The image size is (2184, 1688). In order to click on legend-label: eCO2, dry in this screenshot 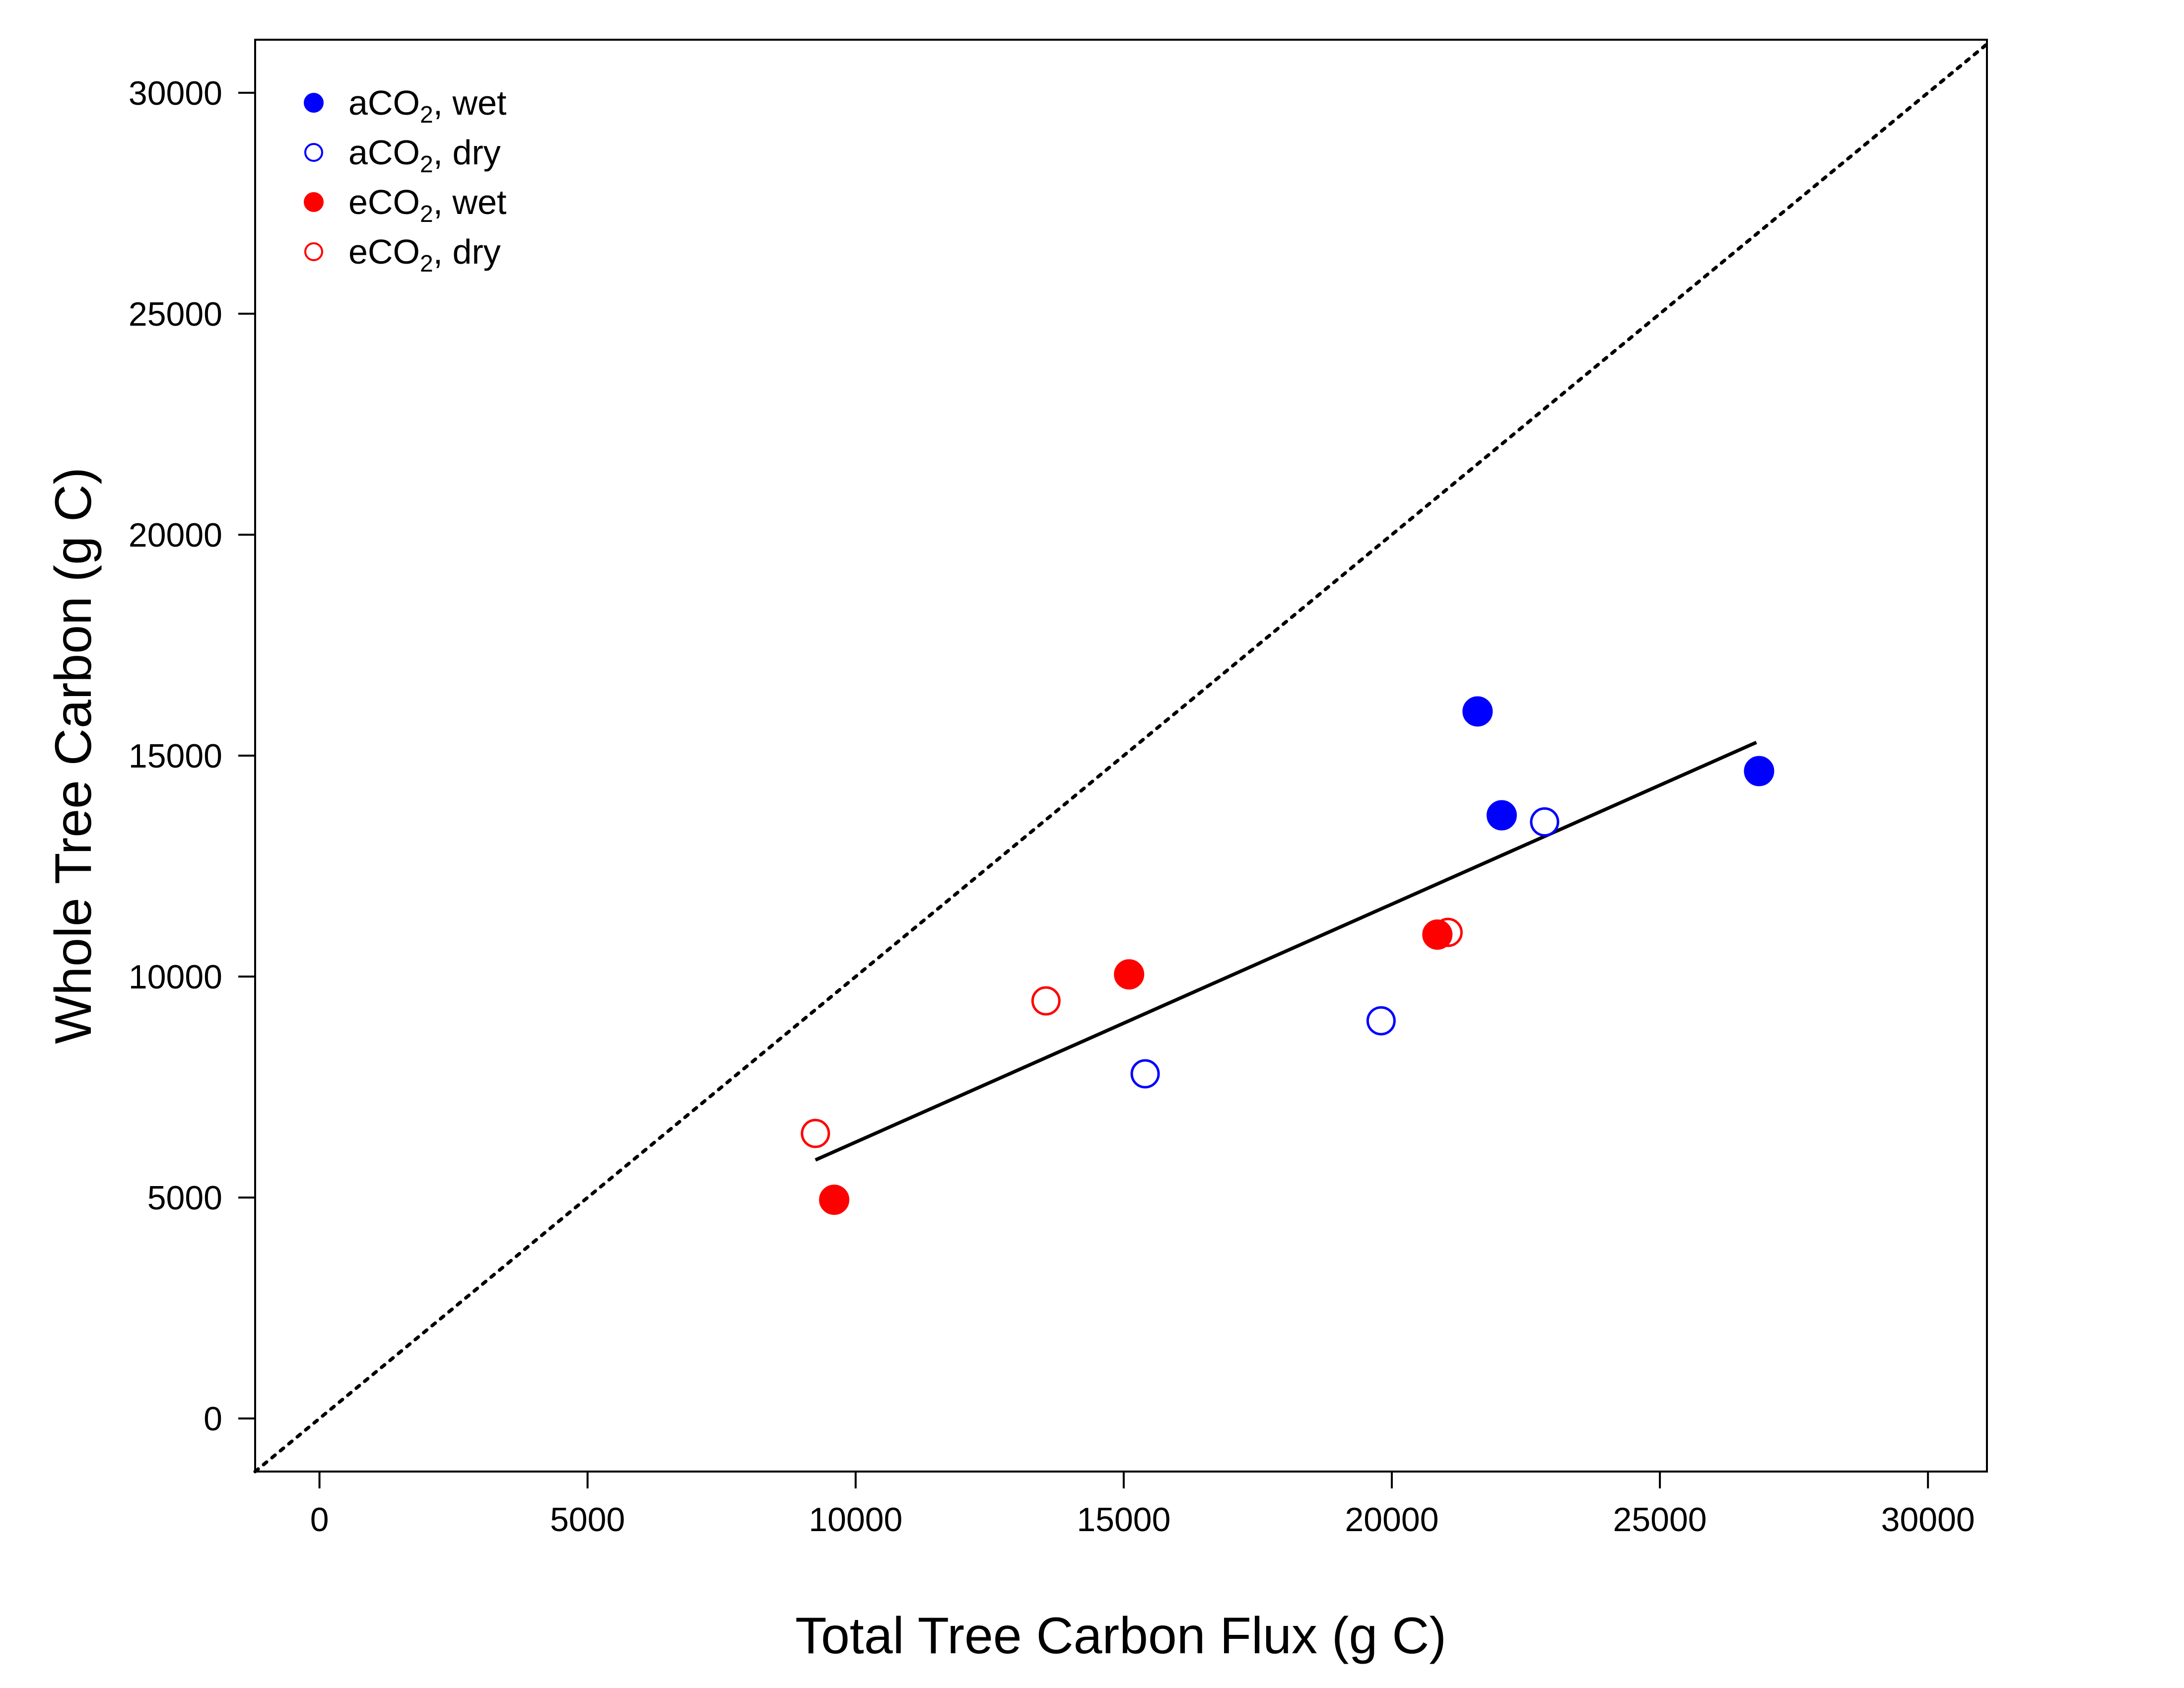, I will do `click(424, 254)`.